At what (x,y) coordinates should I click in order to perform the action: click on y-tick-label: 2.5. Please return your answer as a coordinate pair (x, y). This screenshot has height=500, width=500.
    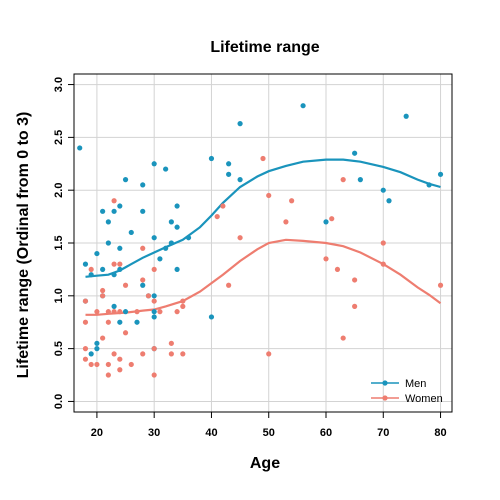
    Looking at the image, I should click on (59, 137).